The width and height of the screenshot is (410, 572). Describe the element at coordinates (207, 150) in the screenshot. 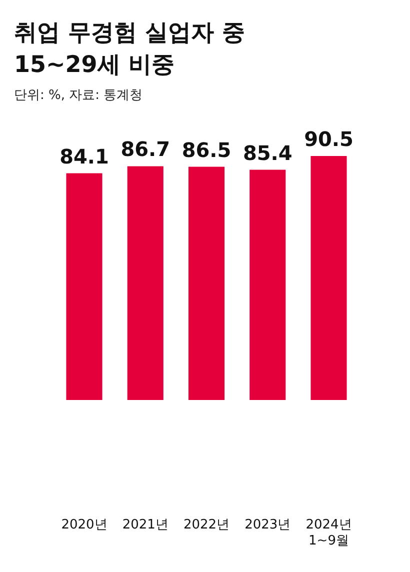

I see `data-label: 86.5` at that location.